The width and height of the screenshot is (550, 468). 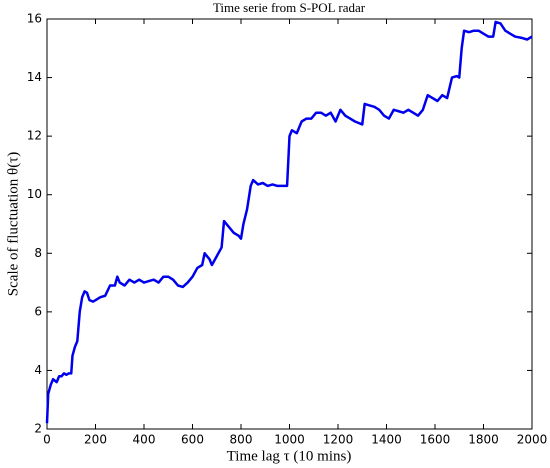 I want to click on x-tick-label: 200, so click(x=95, y=440).